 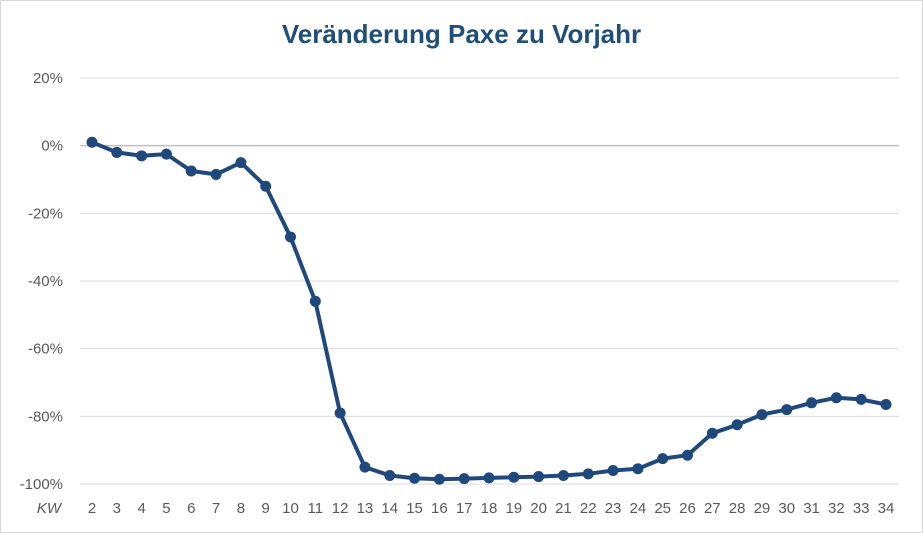 What do you see at coordinates (836, 508) in the screenshot?
I see `x-tick-label: 32` at bounding box center [836, 508].